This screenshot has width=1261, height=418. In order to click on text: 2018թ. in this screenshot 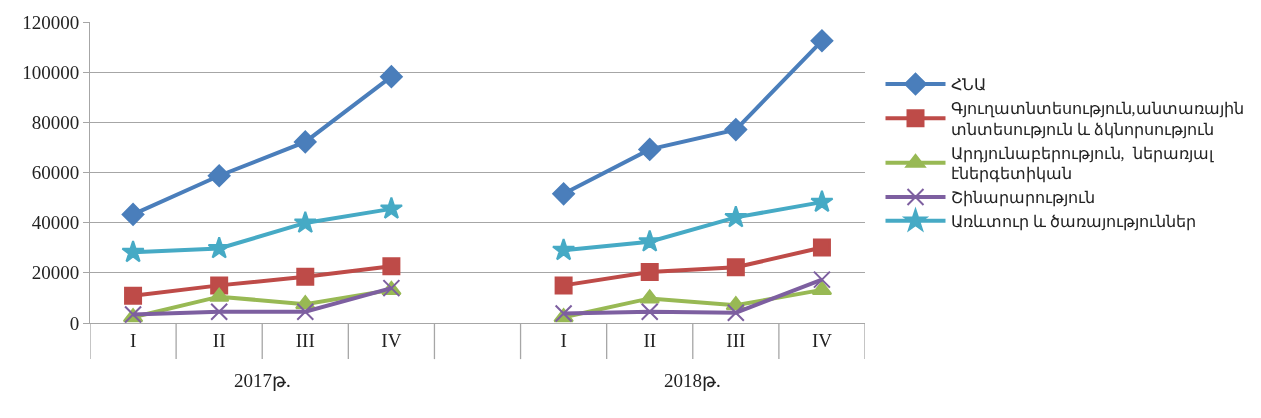, I will do `click(692, 380)`.